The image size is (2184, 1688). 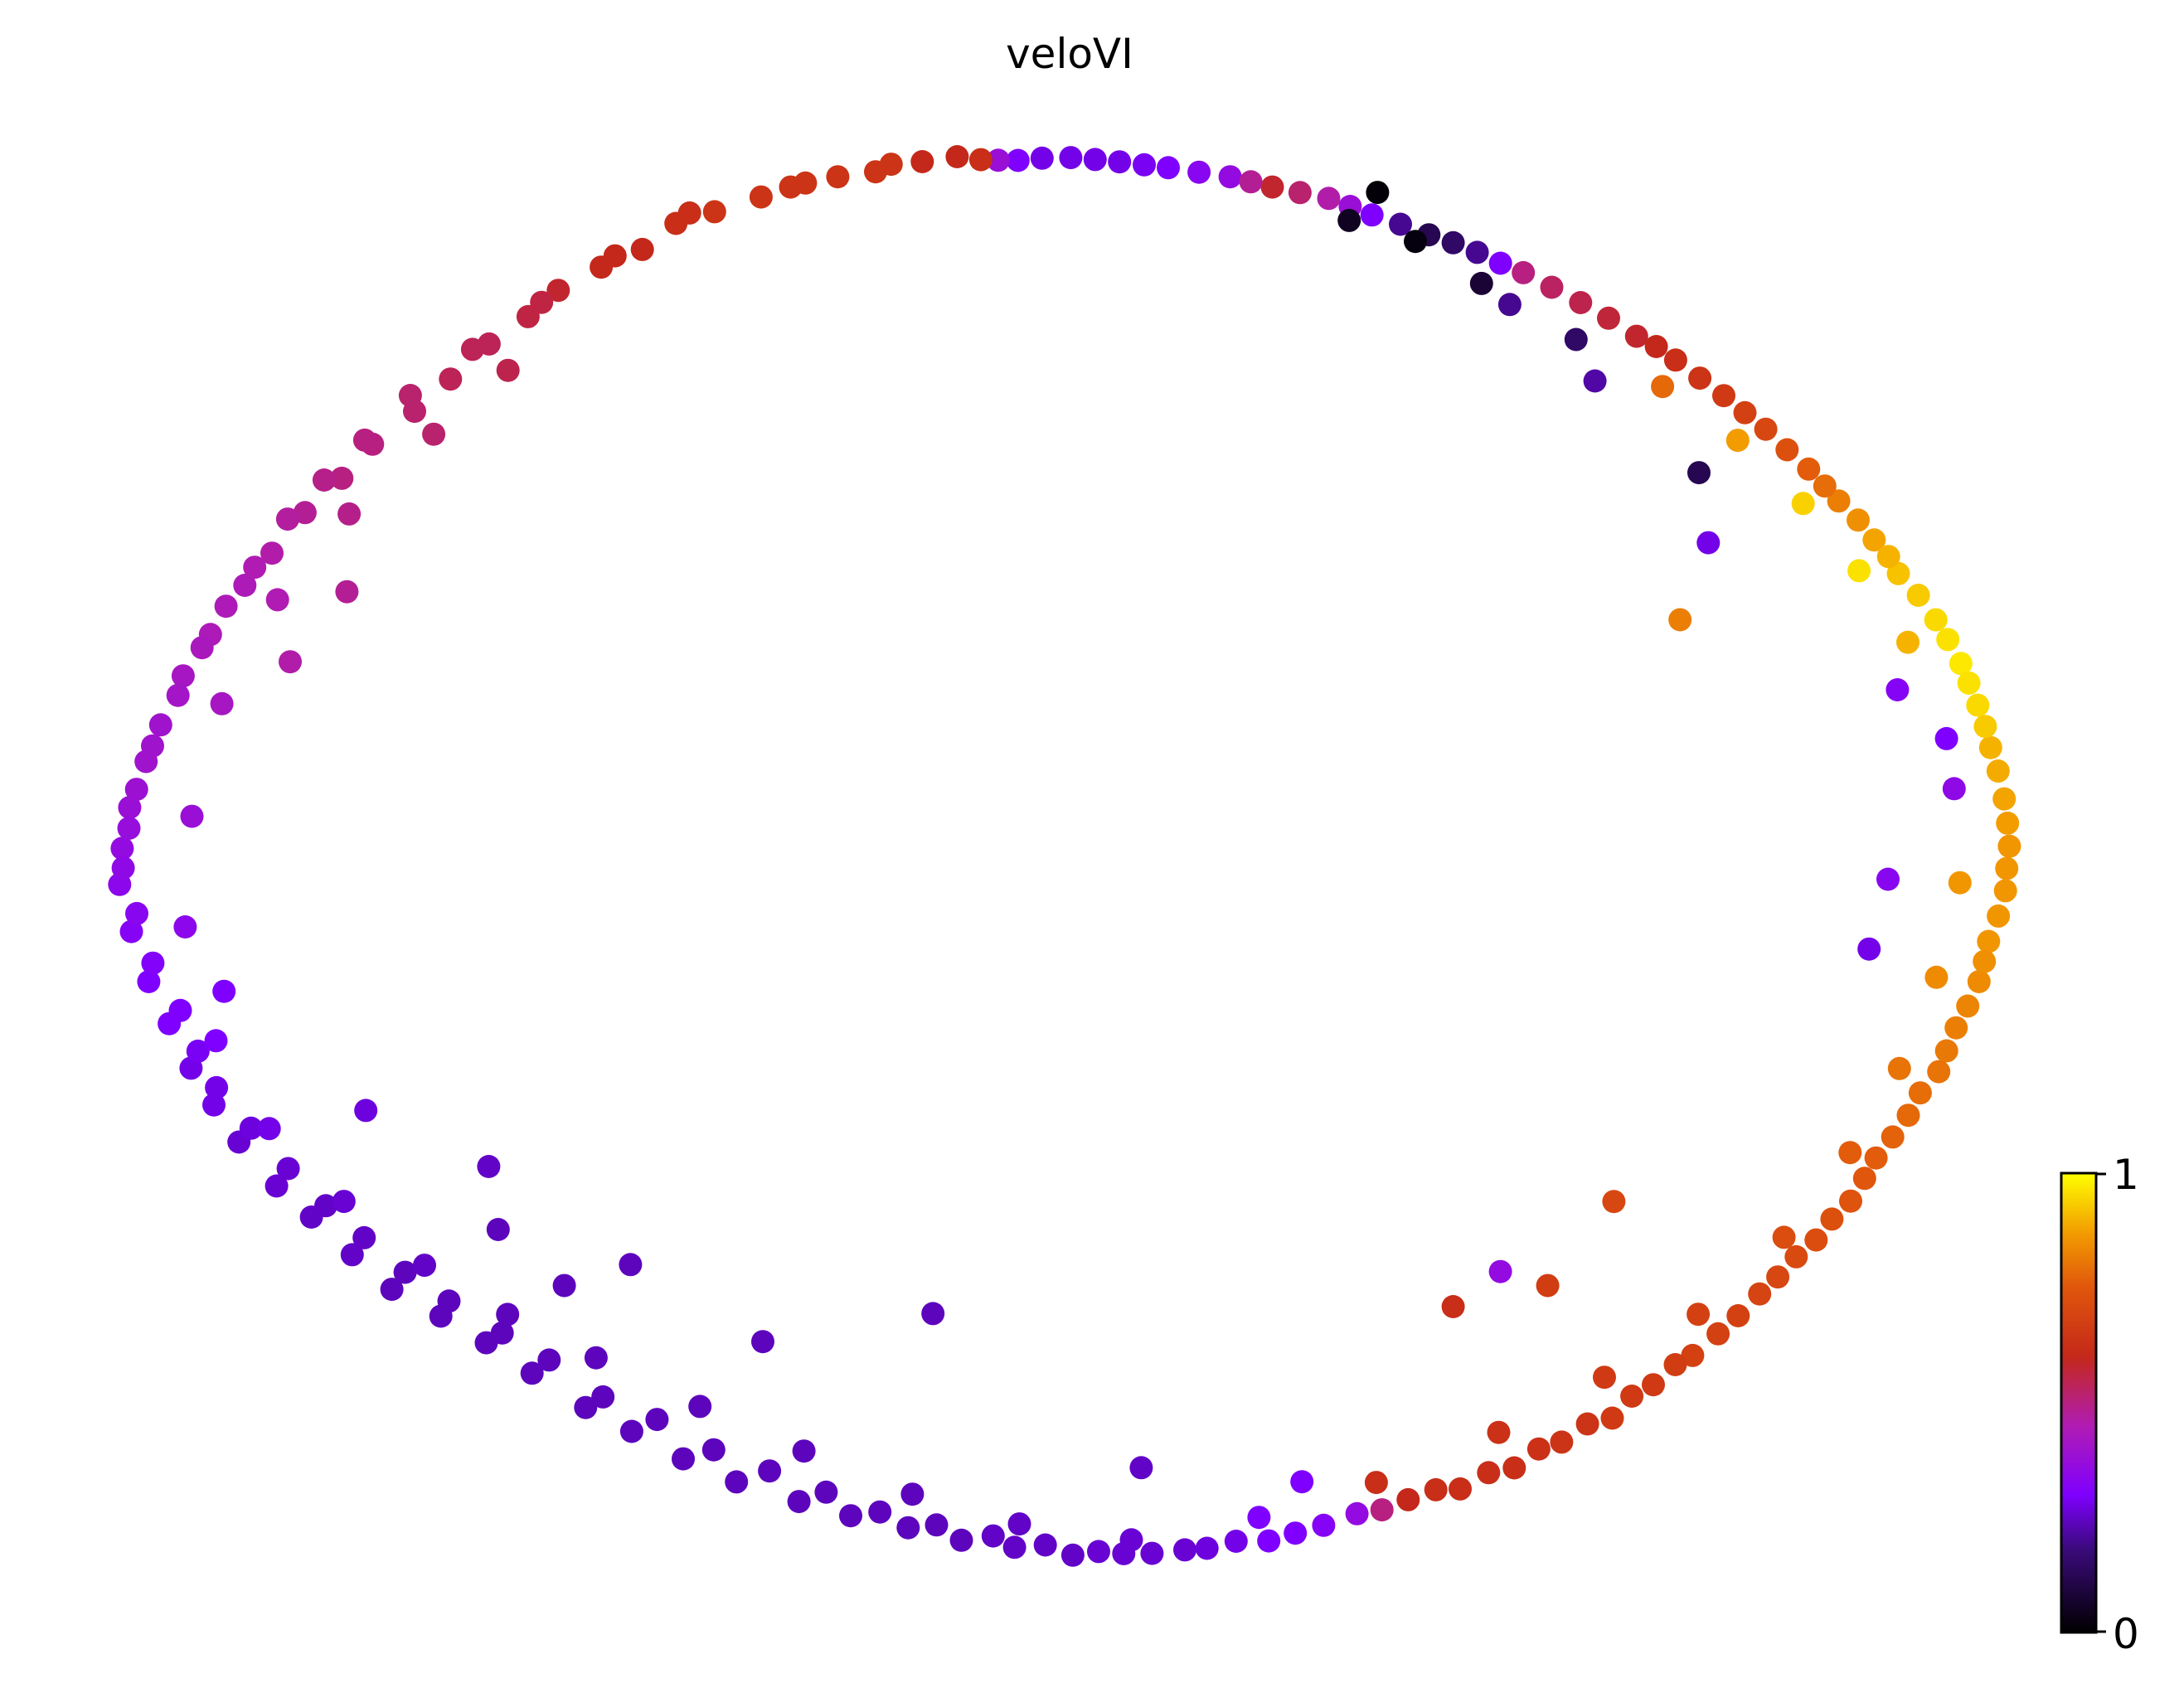 I want to click on colorbar-gradient, so click(x=2079, y=1402).